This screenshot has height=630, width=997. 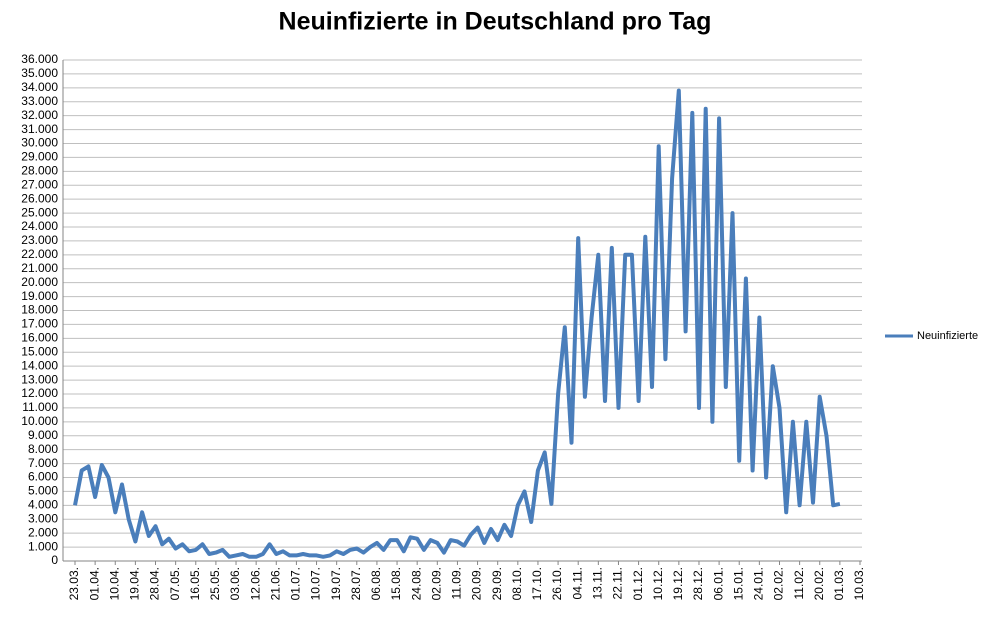 What do you see at coordinates (39, 421) in the screenshot?
I see `y-tick-label: 10.000` at bounding box center [39, 421].